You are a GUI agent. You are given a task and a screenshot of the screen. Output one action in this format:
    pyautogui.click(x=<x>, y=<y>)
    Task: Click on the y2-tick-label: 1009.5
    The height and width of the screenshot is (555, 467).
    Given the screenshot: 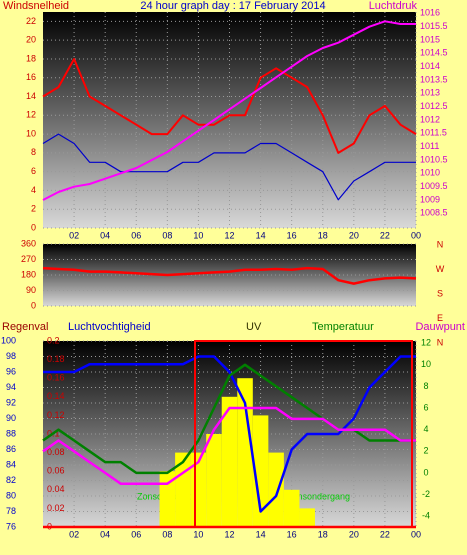 What is the action you would take?
    pyautogui.click(x=434, y=186)
    